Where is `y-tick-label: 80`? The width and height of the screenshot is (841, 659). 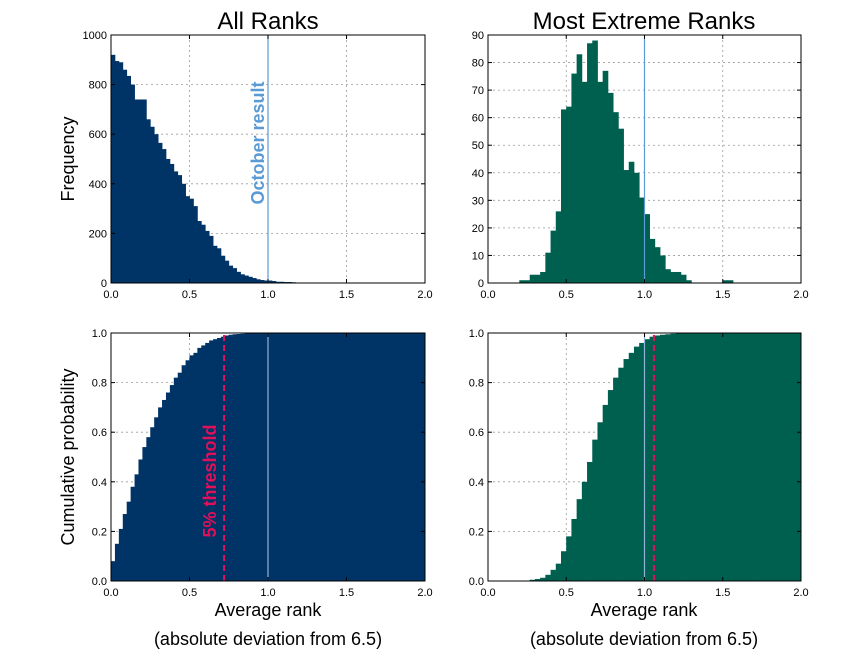 y-tick-label: 80 is located at coordinates (478, 64).